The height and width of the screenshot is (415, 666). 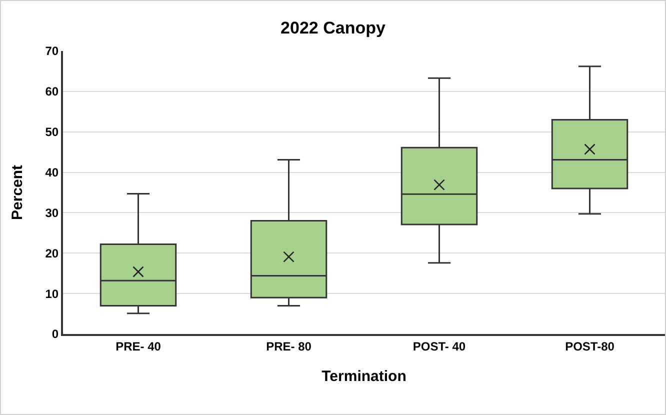 I want to click on y-tick-label: 10, so click(x=52, y=293).